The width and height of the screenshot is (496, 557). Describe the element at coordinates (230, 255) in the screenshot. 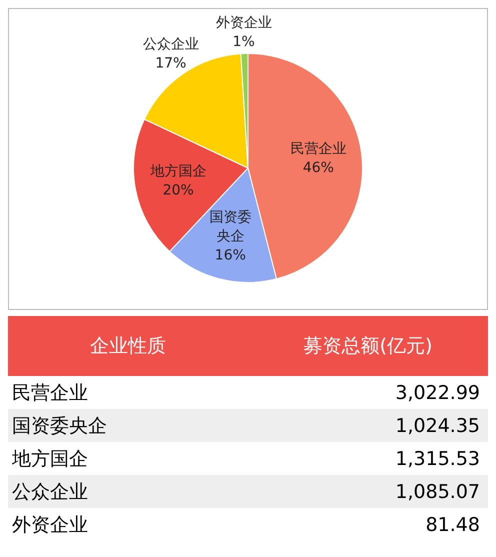

I see `data-label: 16%` at that location.